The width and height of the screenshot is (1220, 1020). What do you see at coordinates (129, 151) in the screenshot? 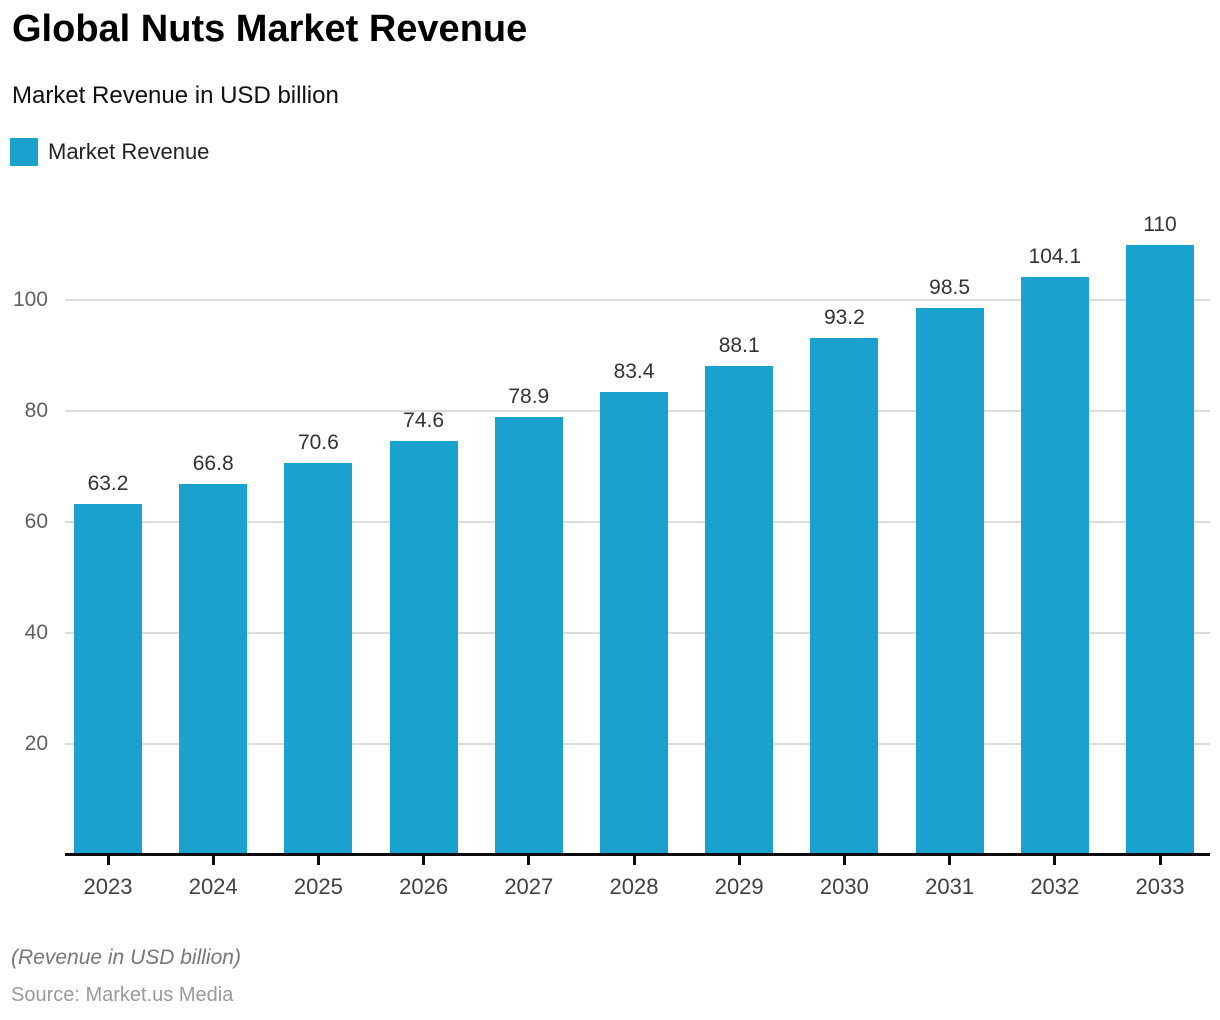
I see `legend-label: Market Revenue` at bounding box center [129, 151].